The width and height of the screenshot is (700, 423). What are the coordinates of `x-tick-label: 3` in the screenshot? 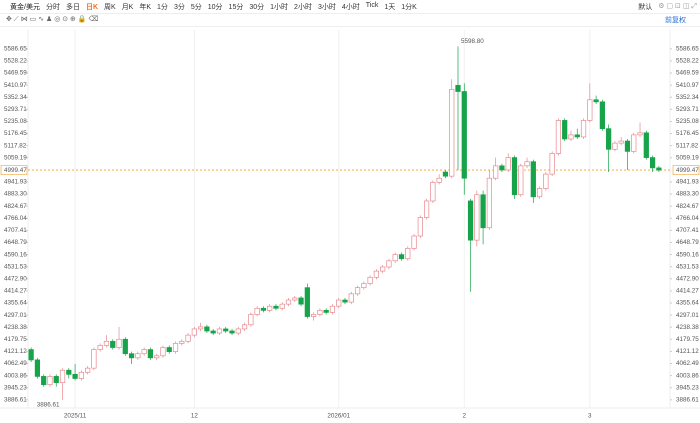 It's located at (590, 416).